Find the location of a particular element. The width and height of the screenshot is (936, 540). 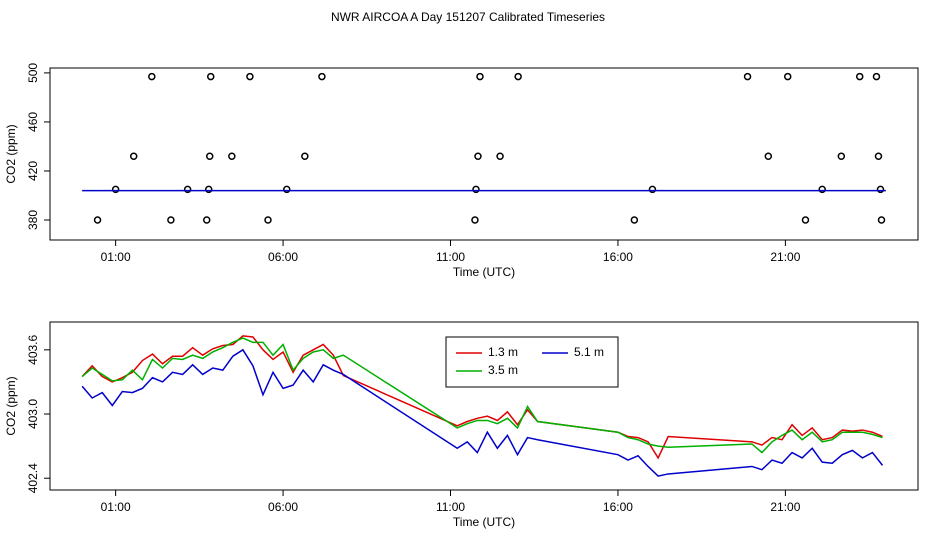

y-tick-label: 403.6 is located at coordinates (33, 349).